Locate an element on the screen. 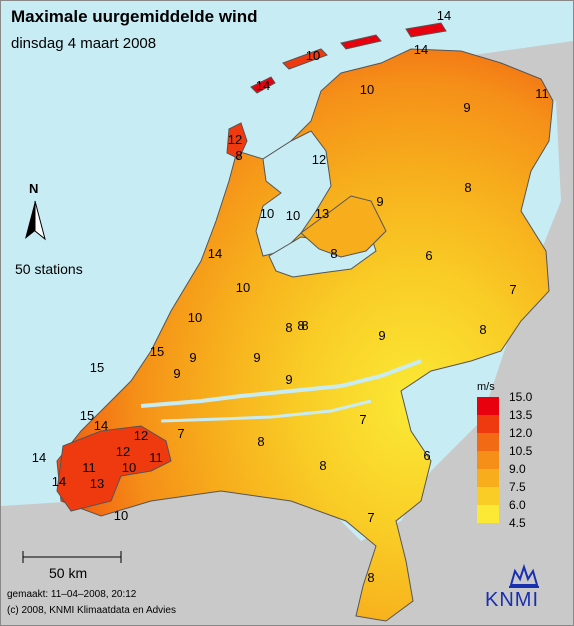 This screenshot has height=626, width=574. legend-tick-label: 10.5 is located at coordinates (521, 451).